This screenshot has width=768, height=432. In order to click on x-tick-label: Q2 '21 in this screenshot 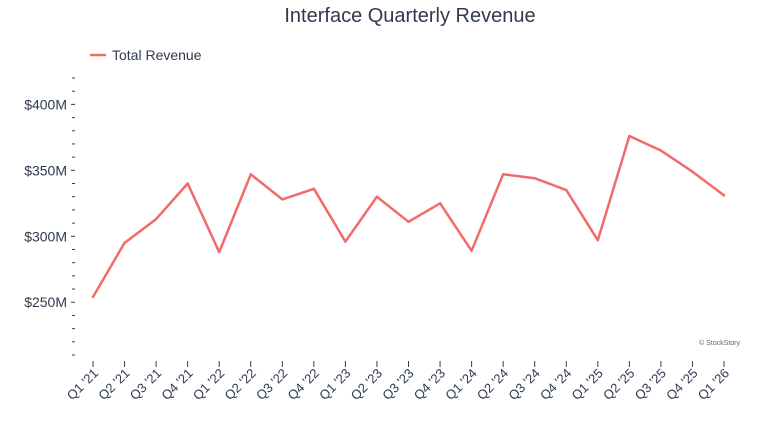, I will do `click(113, 384)`.